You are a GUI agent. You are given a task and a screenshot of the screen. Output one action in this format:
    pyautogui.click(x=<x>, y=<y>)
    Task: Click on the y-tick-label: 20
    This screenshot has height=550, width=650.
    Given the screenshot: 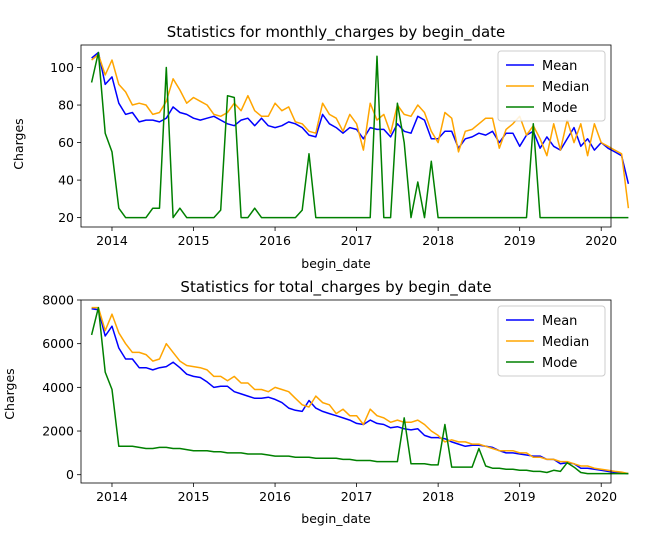 What is the action you would take?
    pyautogui.click(x=66, y=217)
    